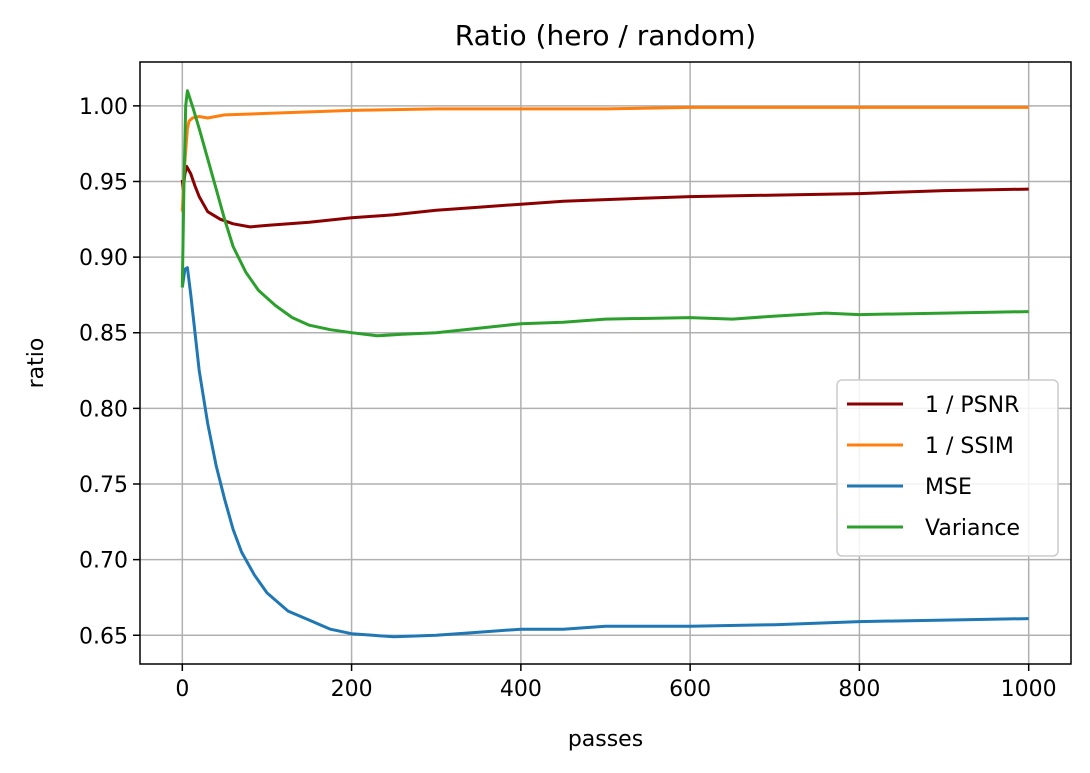 This screenshot has width=1090, height=773. Describe the element at coordinates (859, 689) in the screenshot. I see `x-tick-label: 800` at that location.